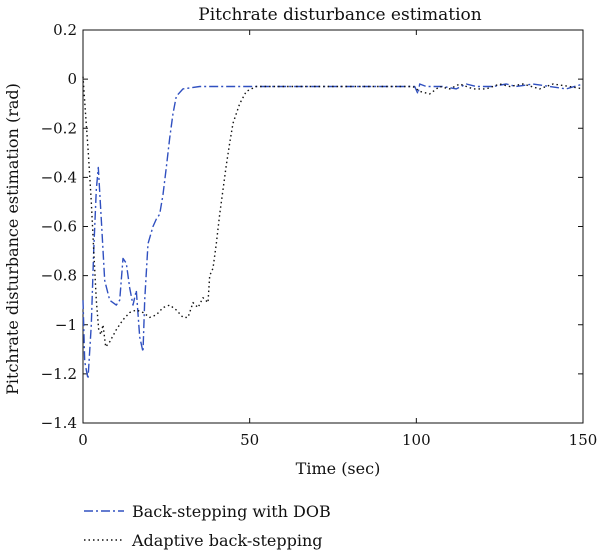  What do you see at coordinates (59, 276) in the screenshot?
I see `y-tick-label: −0.8` at bounding box center [59, 276].